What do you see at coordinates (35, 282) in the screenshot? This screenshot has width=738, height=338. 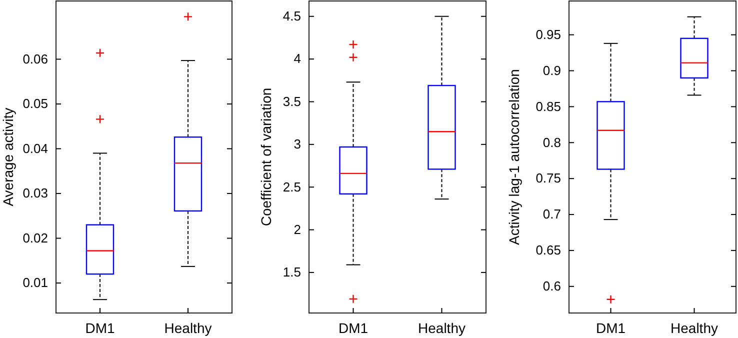 I see `y-tick-label: 0.01` at bounding box center [35, 282].